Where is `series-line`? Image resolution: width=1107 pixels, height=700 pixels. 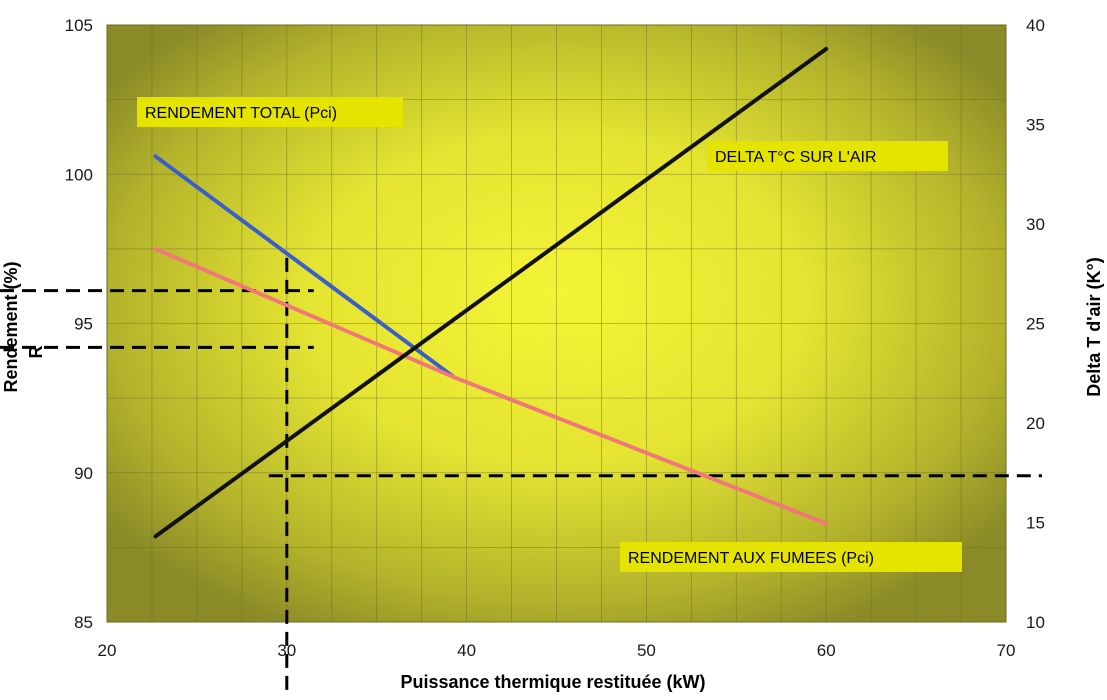 series-line is located at coordinates (304, 267).